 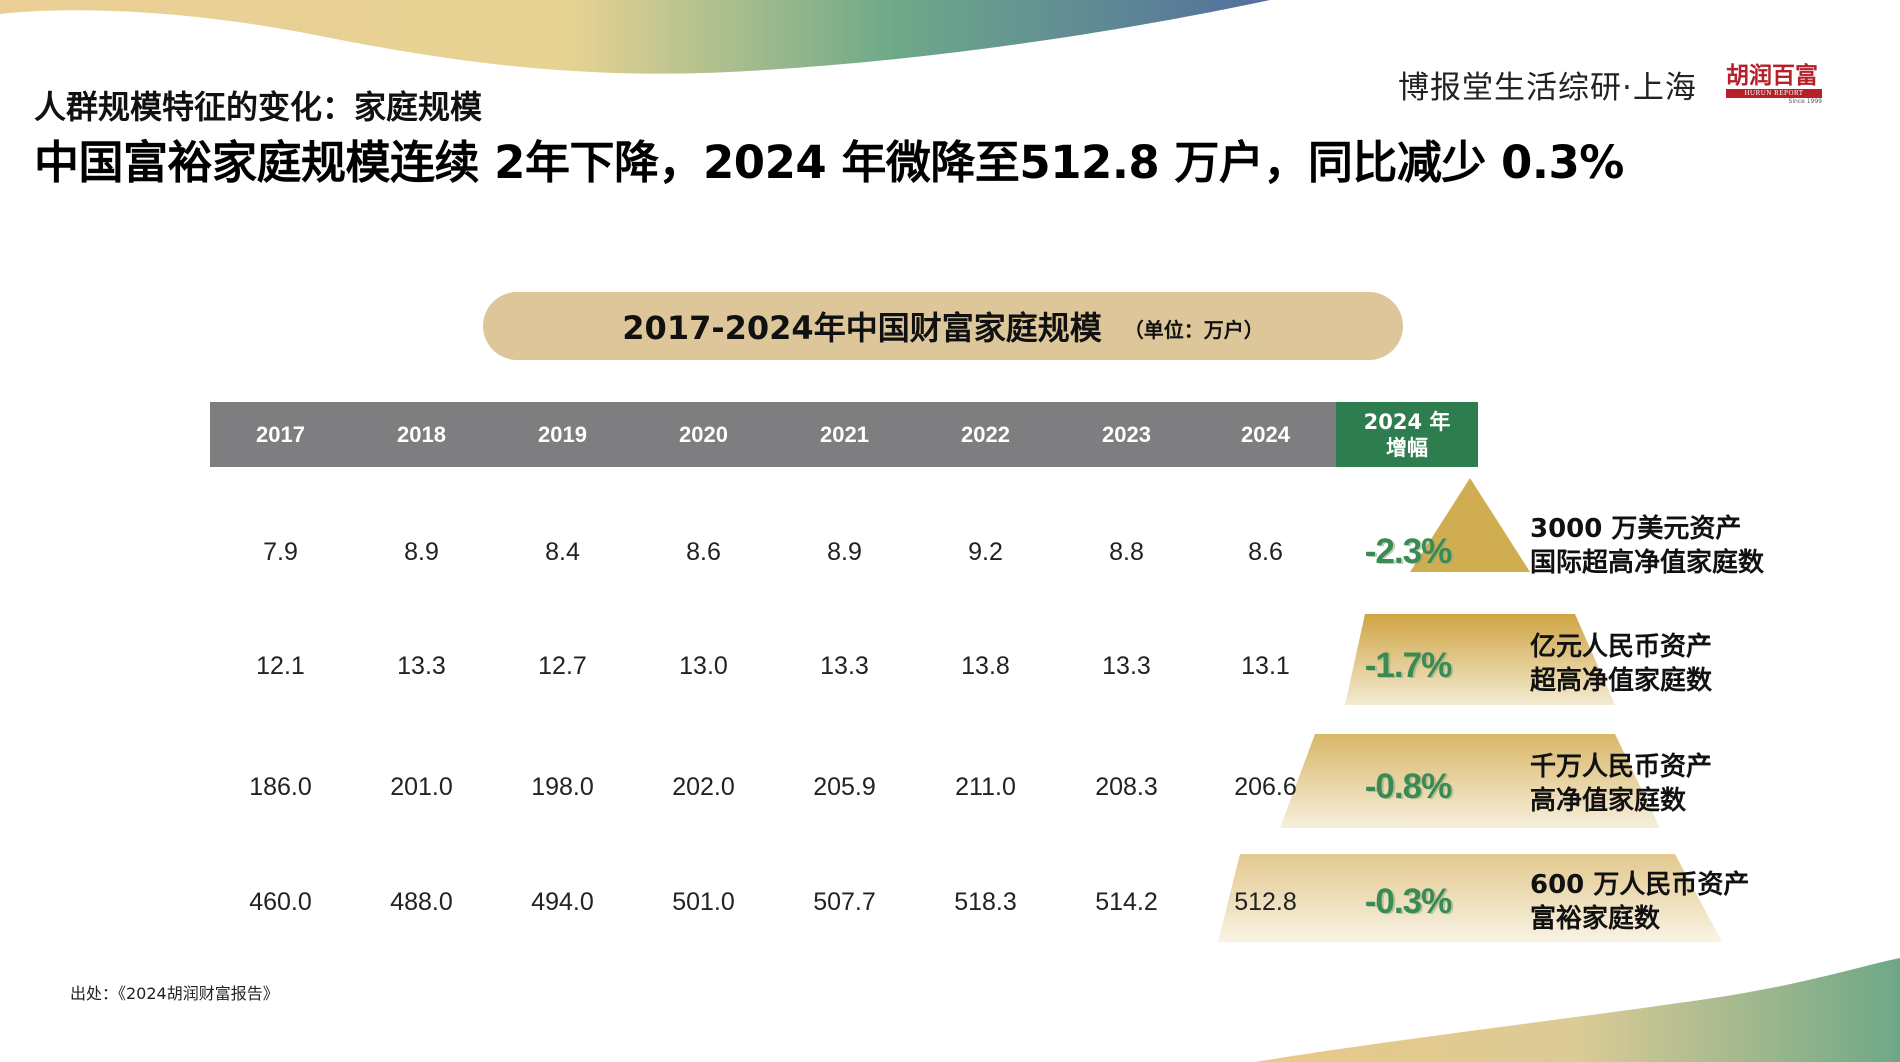 I want to click on tier-label-3: 千万人民币资产 高净值家庭数, so click(x=1621, y=784).